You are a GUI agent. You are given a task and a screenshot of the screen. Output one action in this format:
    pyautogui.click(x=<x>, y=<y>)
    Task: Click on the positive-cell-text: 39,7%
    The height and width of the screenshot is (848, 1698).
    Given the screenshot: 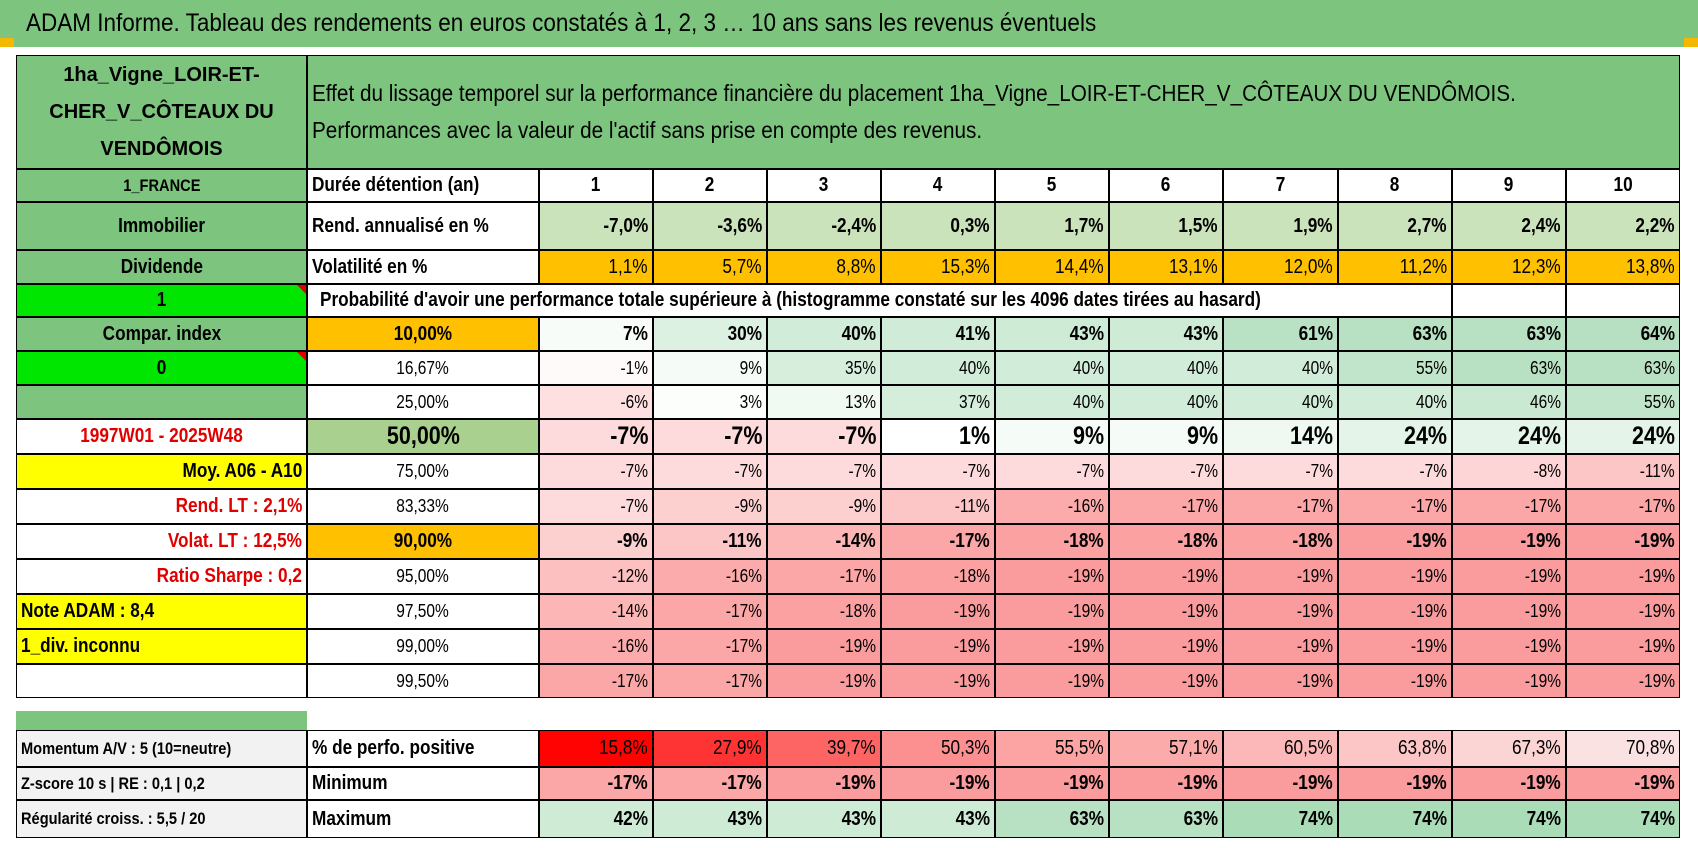 What is the action you would take?
    pyautogui.click(x=851, y=748)
    